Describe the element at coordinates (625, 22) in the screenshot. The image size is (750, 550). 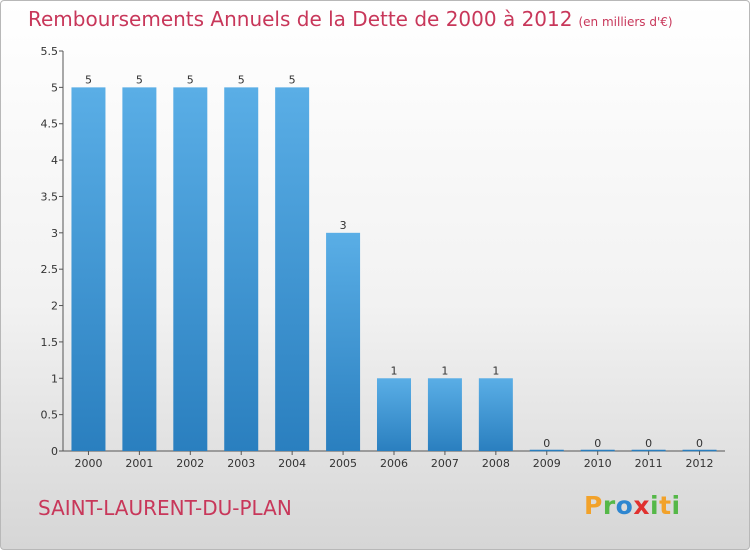
I see `chart-unit-label: (en milliers d'€)` at that location.